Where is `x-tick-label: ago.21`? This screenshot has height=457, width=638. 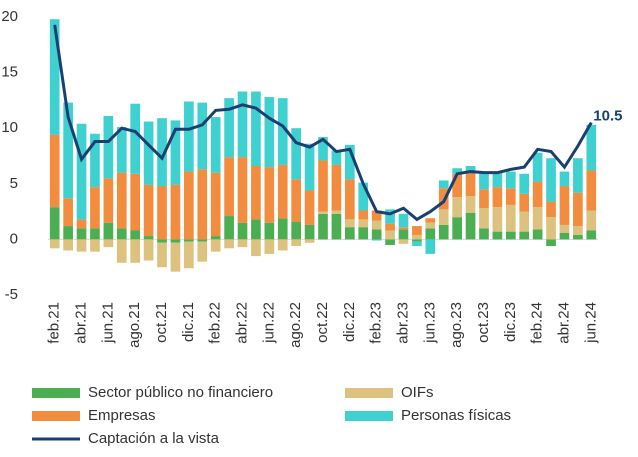
x-tick-label: ago.21 is located at coordinates (134, 325).